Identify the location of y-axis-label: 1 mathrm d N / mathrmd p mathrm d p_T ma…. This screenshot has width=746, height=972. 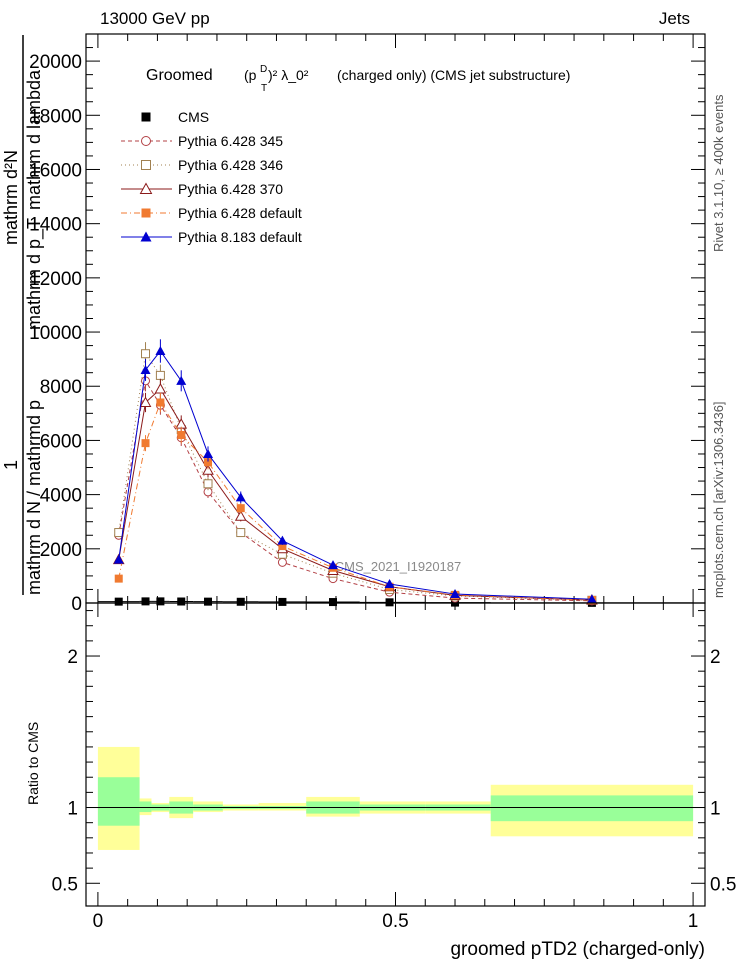
(23, 315).